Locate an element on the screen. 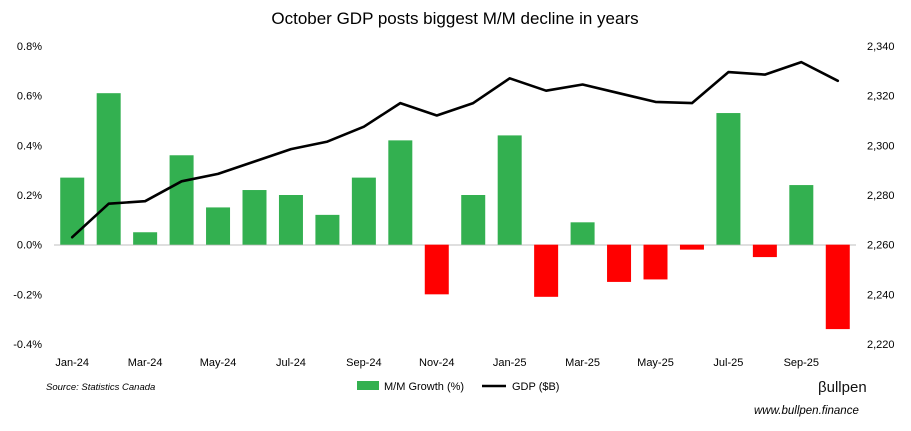 The image size is (911, 431). right-axis: 2,220 2,240 2,260 2,280 2,300 2,320 2,340 is located at coordinates (881, 196).